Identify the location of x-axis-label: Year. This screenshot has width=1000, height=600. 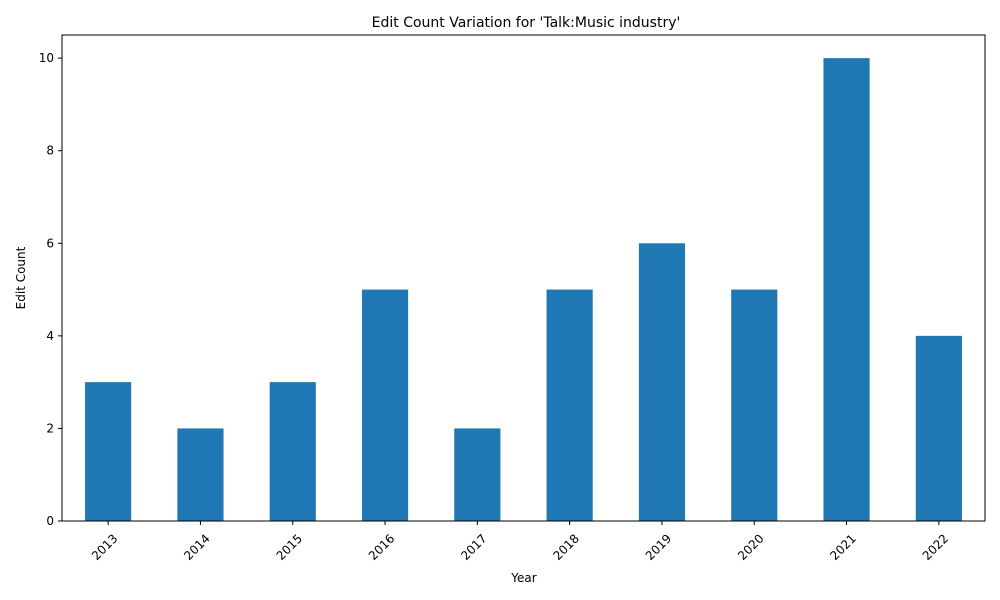
(523, 578).